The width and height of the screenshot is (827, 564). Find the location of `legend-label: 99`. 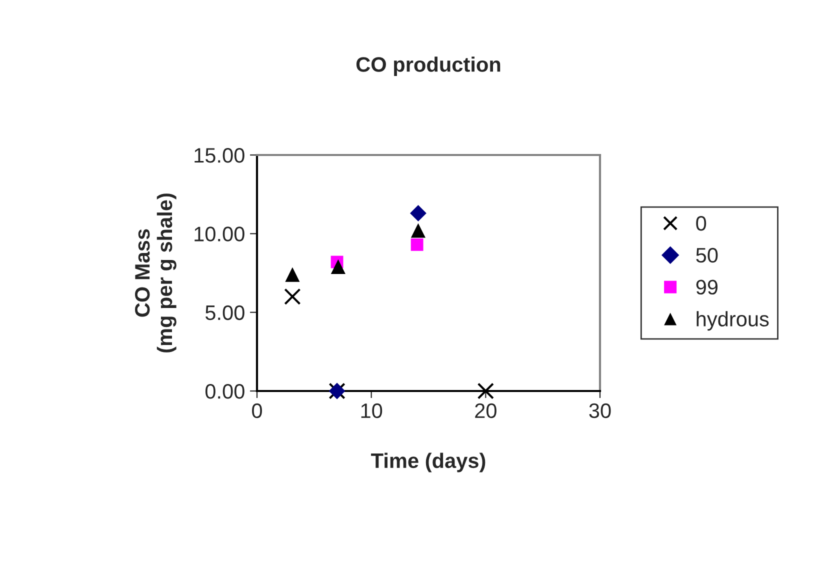

legend-label: 99 is located at coordinates (707, 287).